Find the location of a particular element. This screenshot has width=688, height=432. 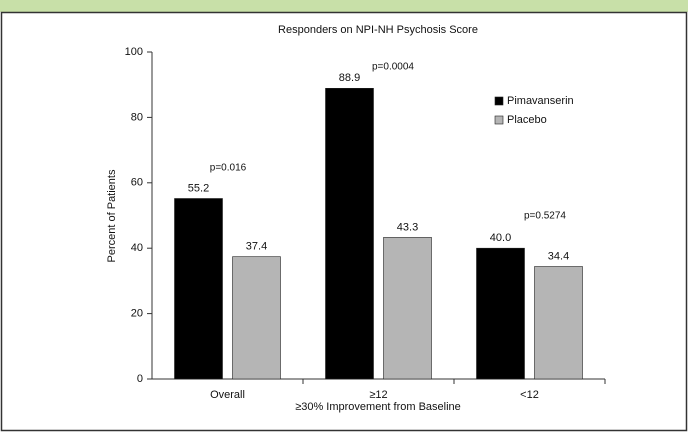

x-tick-label: ≥12 is located at coordinates (378, 395).